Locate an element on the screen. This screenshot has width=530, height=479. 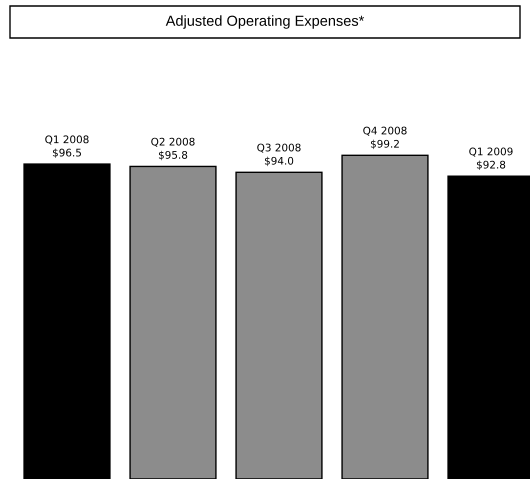
chart-title: Adjusted Operating Expenses* is located at coordinates (265, 22).